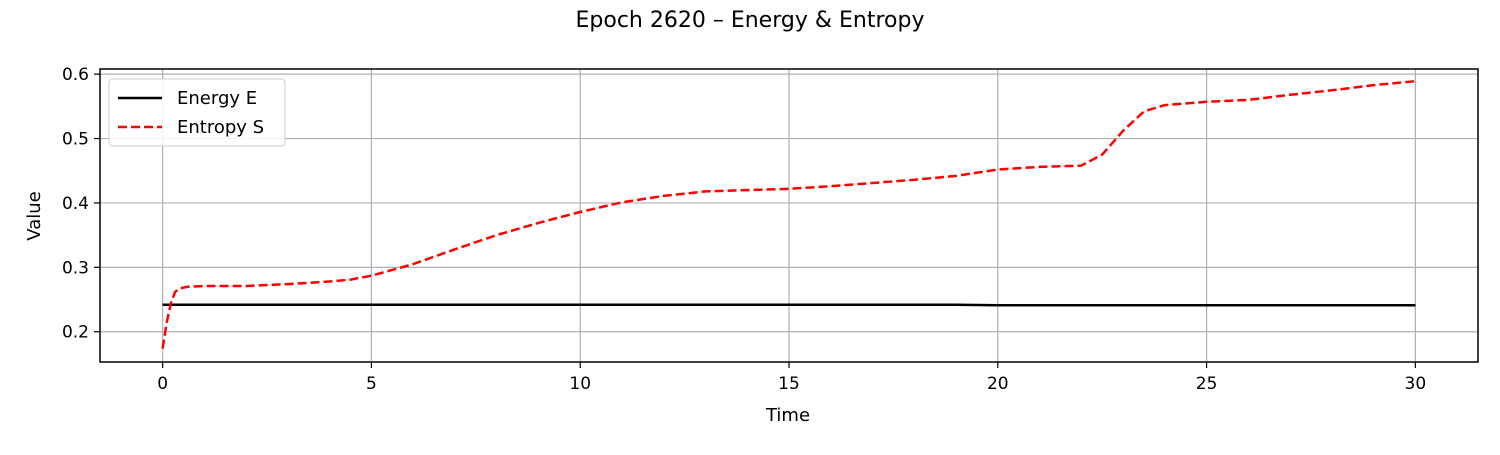  Describe the element at coordinates (217, 98) in the screenshot. I see `legend-label-energy: Energy E` at that location.